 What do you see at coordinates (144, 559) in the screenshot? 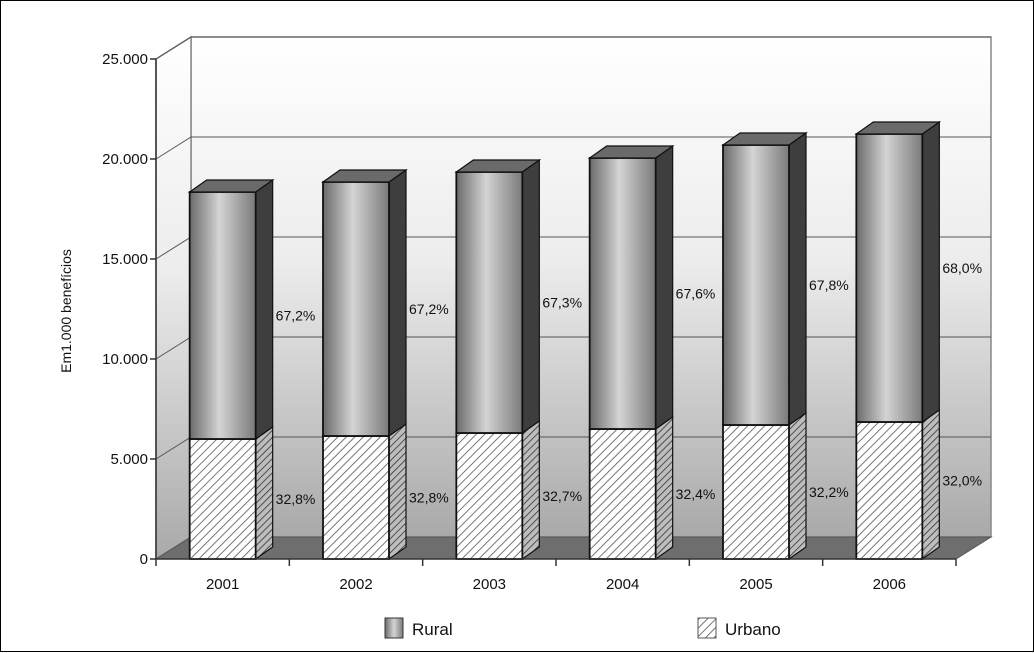
I see `y-tick-label: 0` at bounding box center [144, 559].